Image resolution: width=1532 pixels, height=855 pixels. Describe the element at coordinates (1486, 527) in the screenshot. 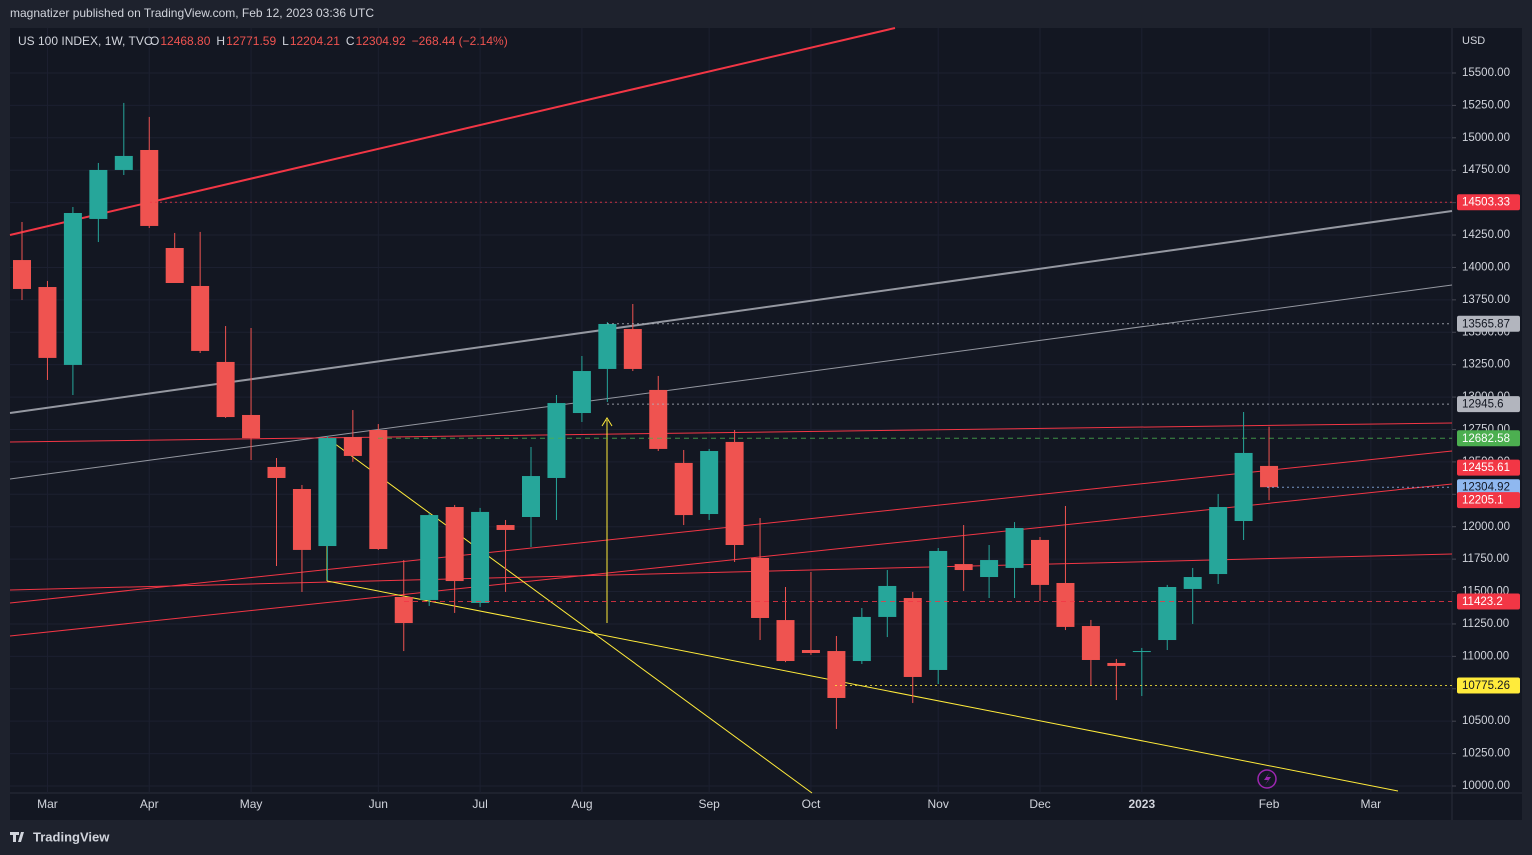

I see `y-tick-label: 12000.00` at that location.